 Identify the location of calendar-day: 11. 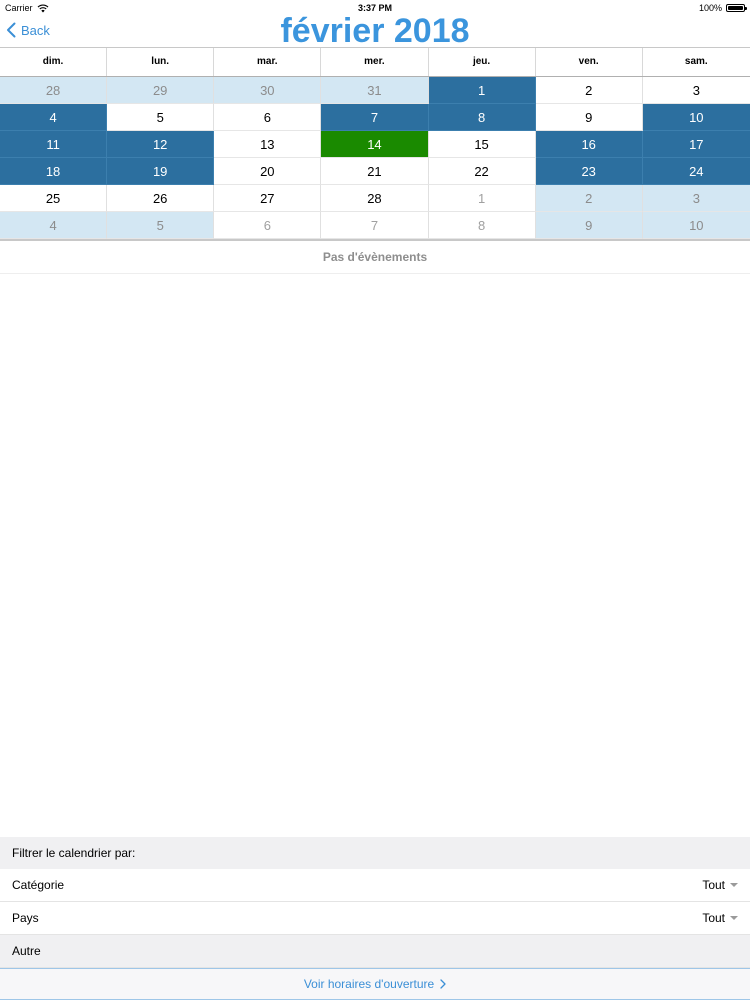
(54, 144).